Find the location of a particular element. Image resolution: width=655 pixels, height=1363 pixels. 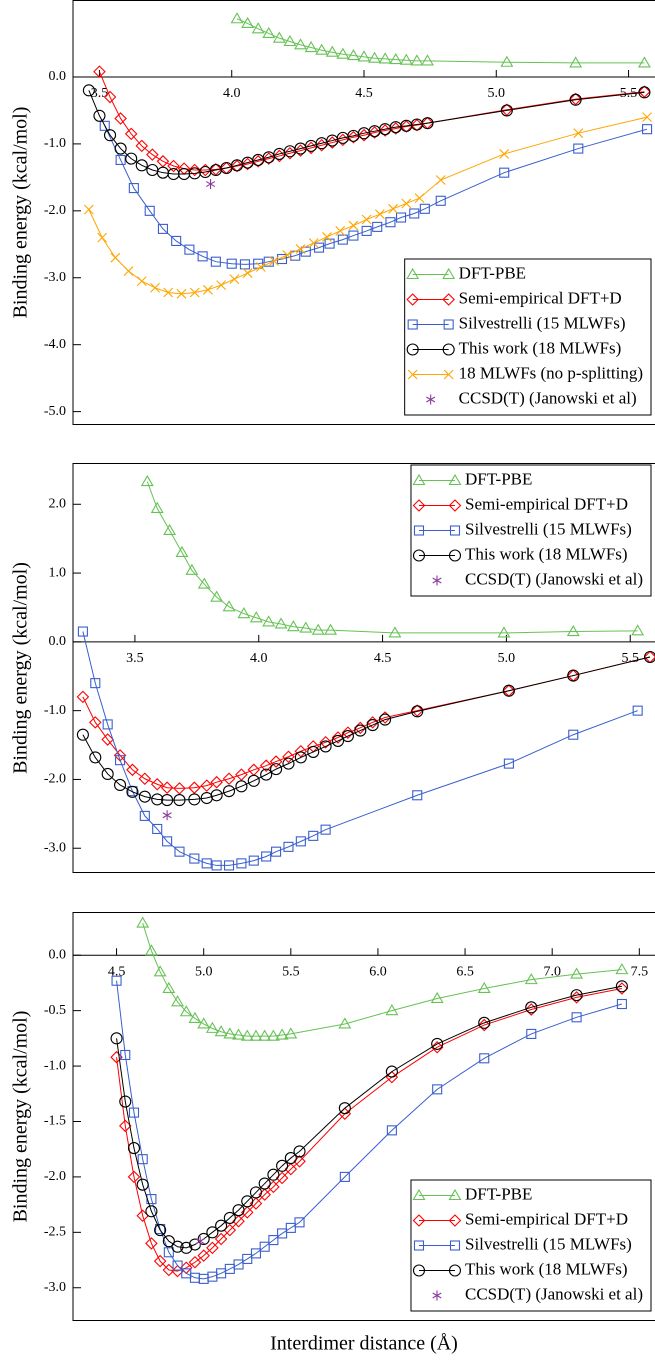

x-tick-label: 5.5 is located at coordinates (291, 971).